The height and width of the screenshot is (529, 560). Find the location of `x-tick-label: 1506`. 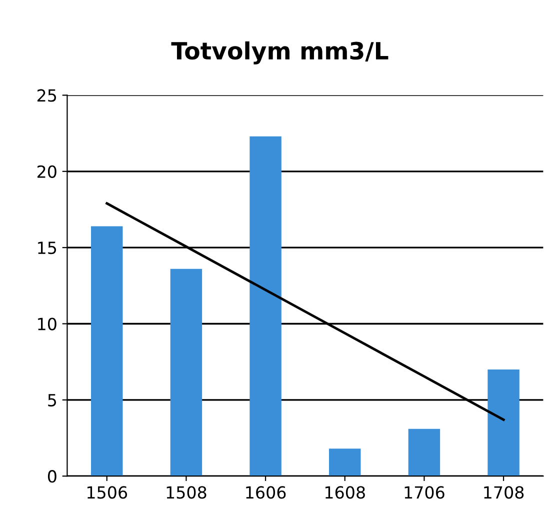

x-tick-label: 1506 is located at coordinates (107, 492).